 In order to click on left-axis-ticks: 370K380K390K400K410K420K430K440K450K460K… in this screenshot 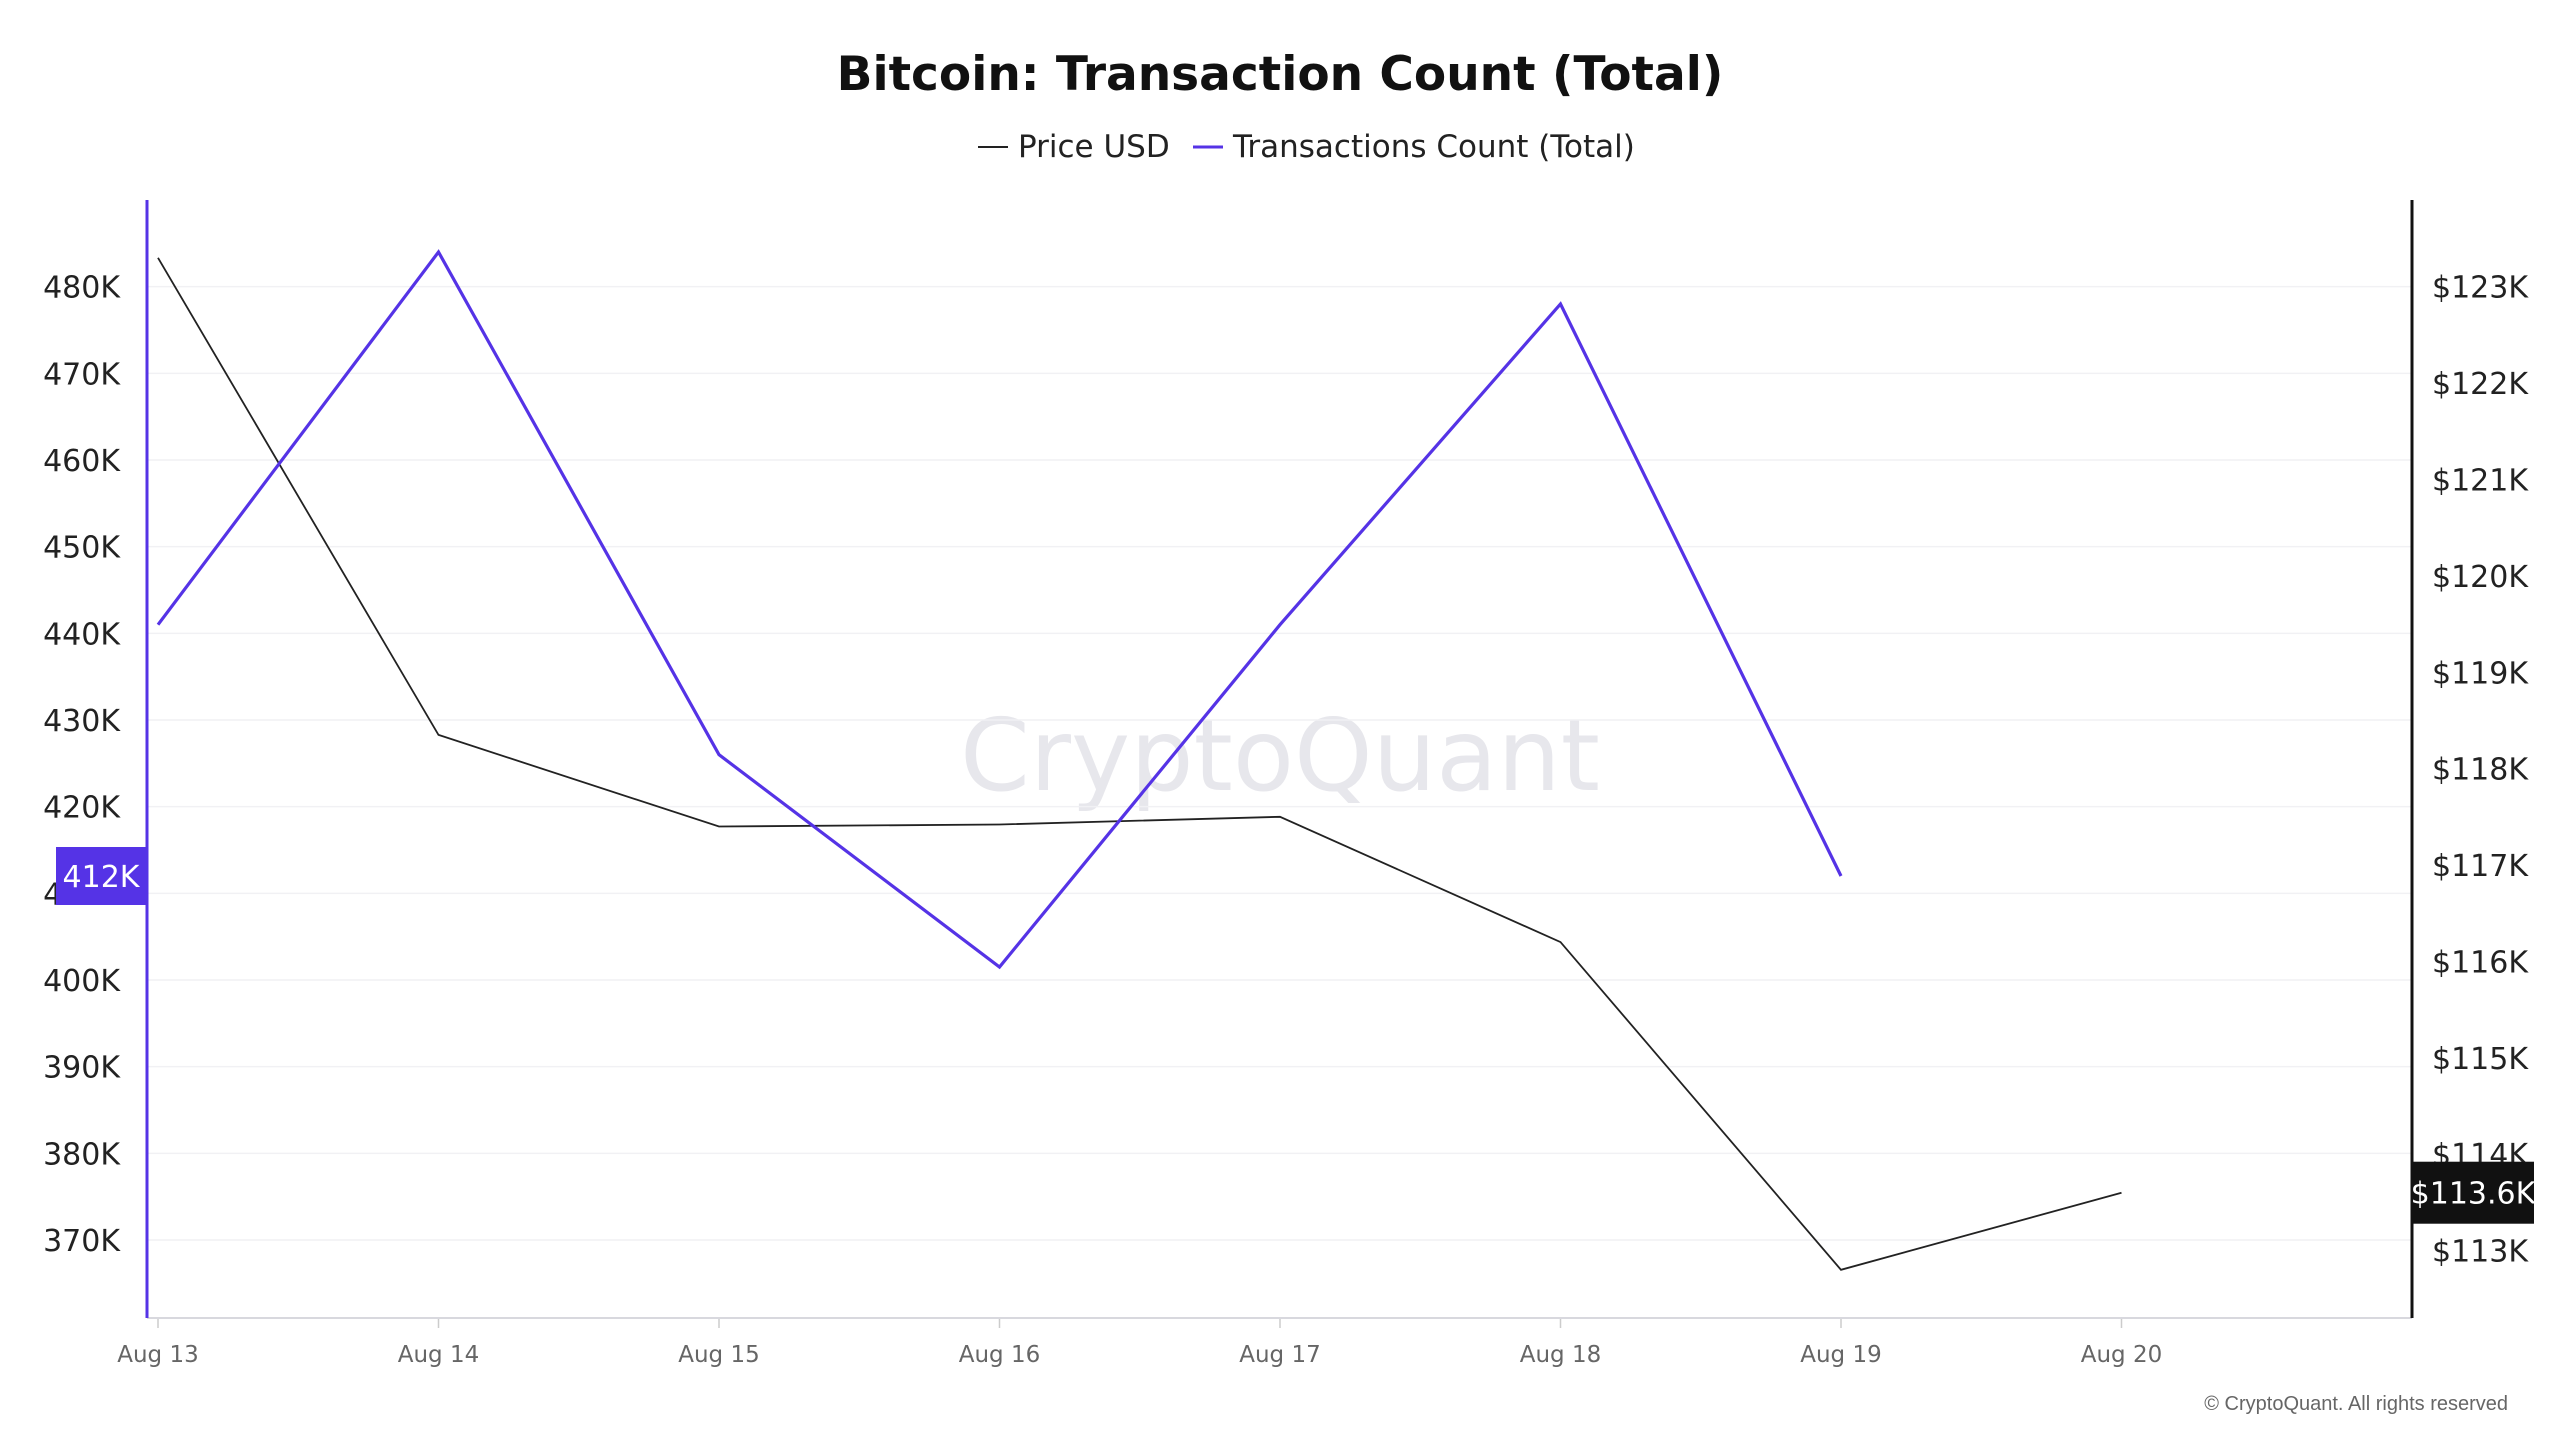, I will do `click(82, 765)`.